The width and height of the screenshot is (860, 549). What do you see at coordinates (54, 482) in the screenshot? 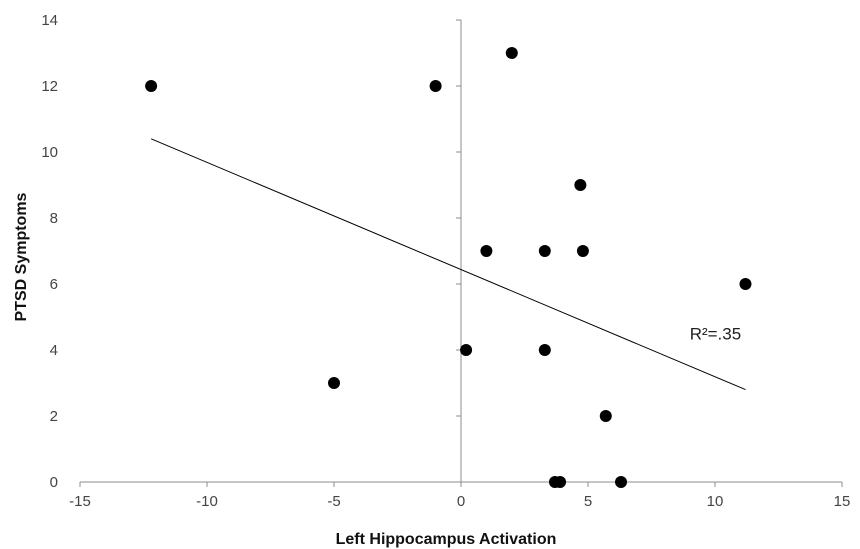
I see `y-tick-label: 0` at bounding box center [54, 482].